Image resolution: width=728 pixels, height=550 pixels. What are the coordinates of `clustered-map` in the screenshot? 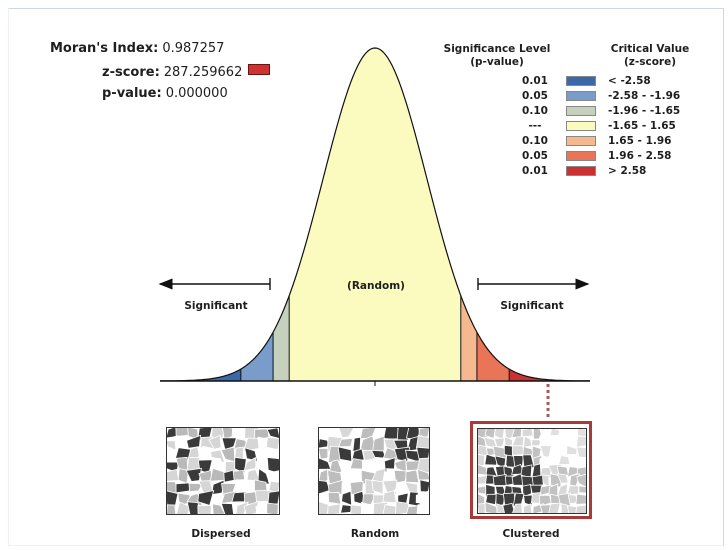 It's located at (531, 470).